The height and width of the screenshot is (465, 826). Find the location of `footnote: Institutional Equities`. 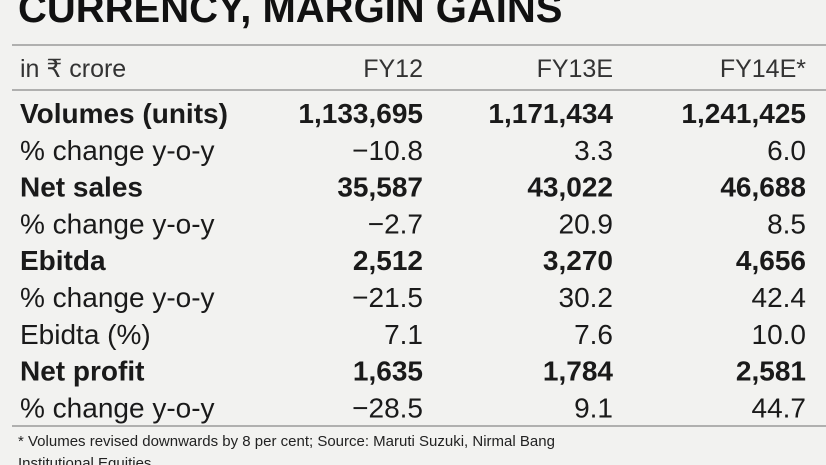

footnote: Institutional Equities is located at coordinates (84, 460).